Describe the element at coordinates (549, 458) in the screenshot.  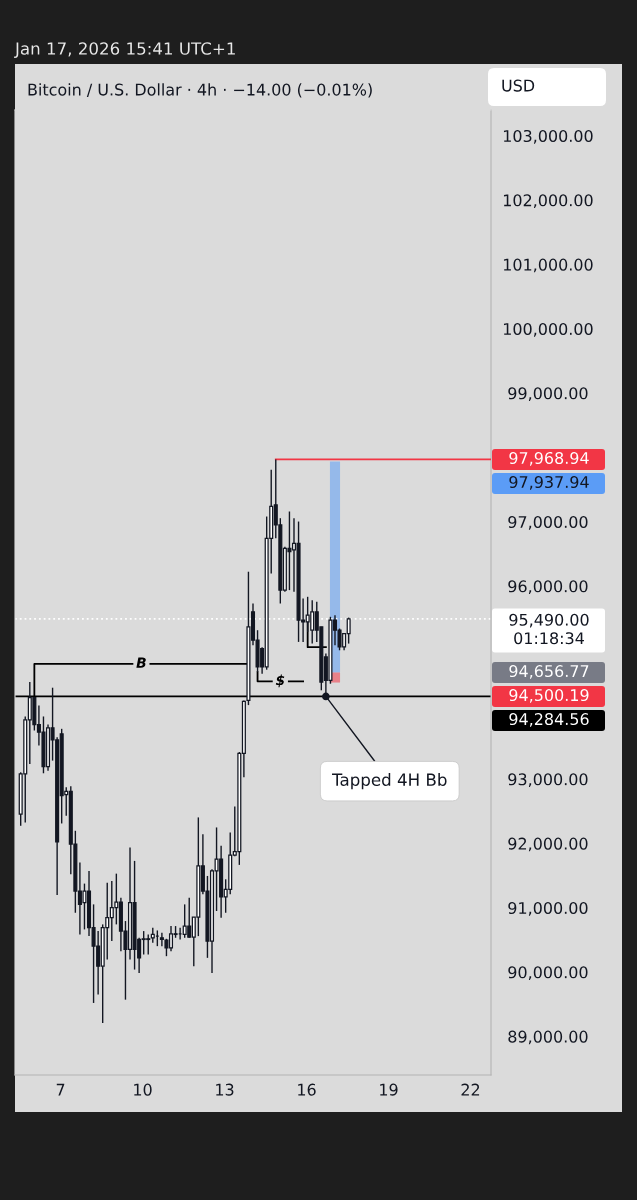
I see `text: 97,968.94` at that location.